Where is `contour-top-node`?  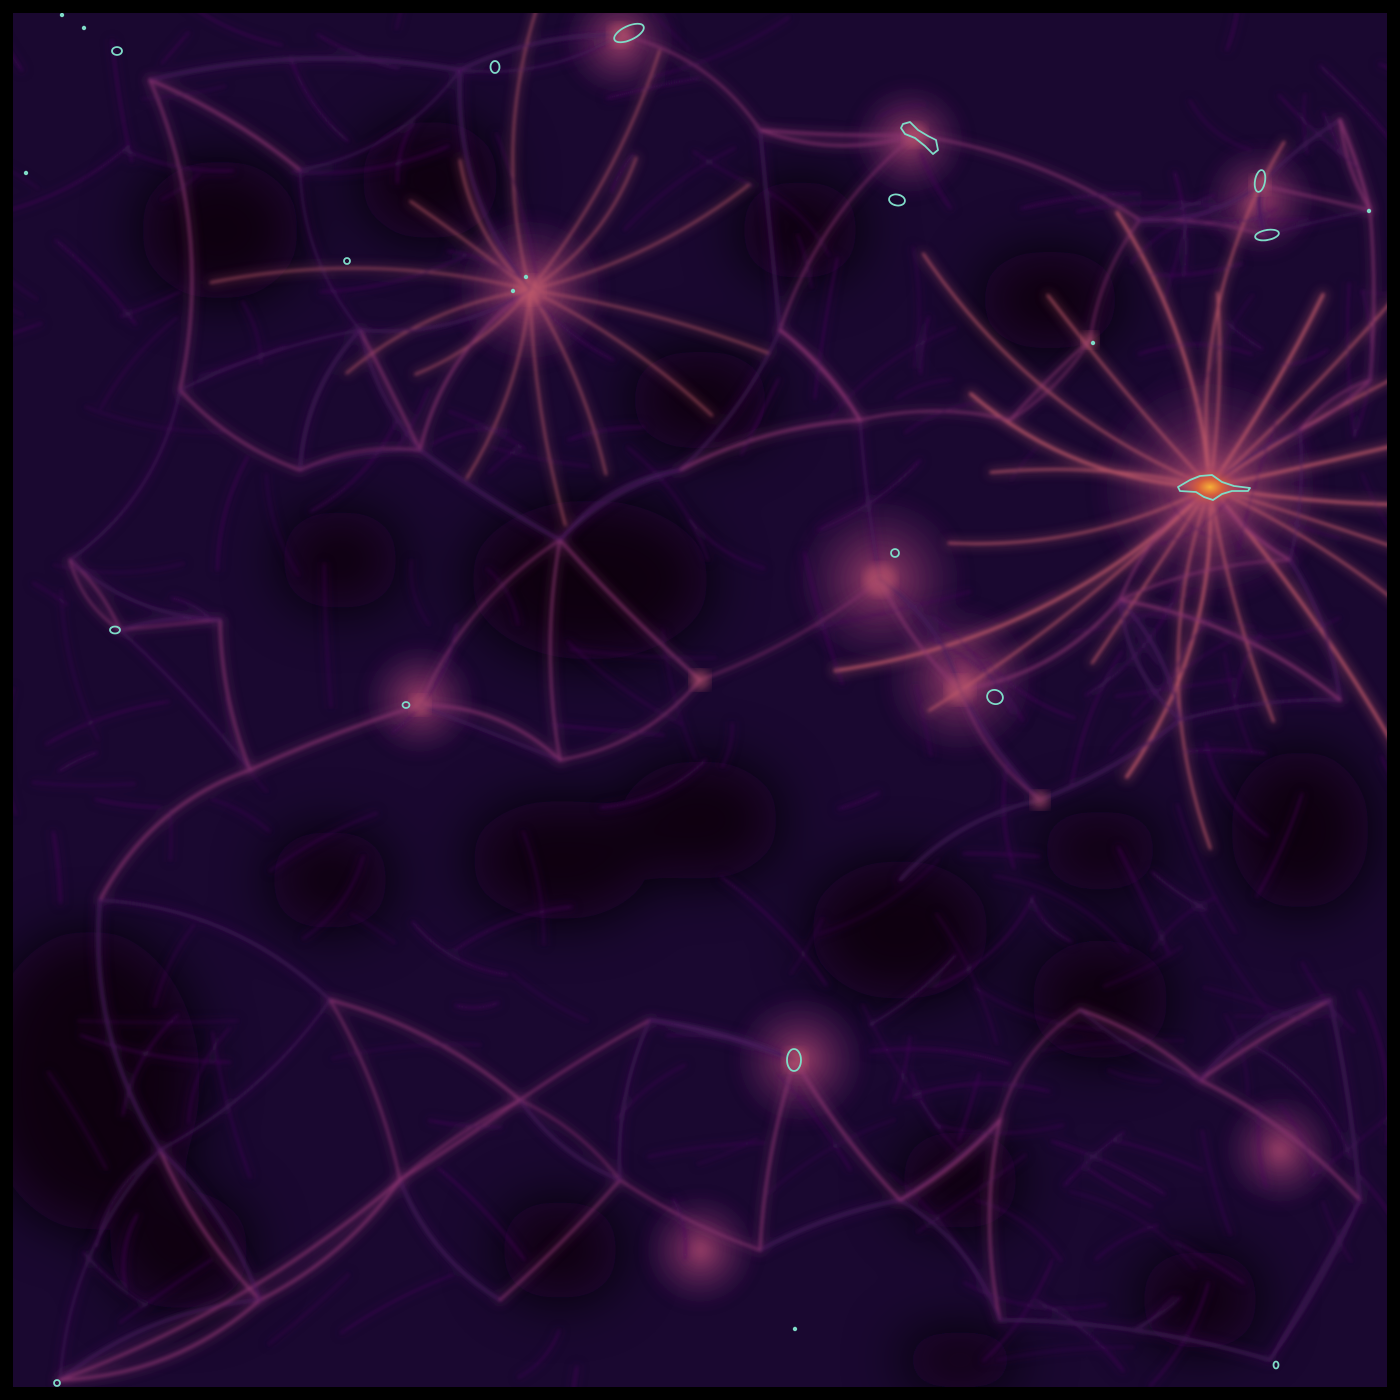 contour-top-node is located at coordinates (919, 138).